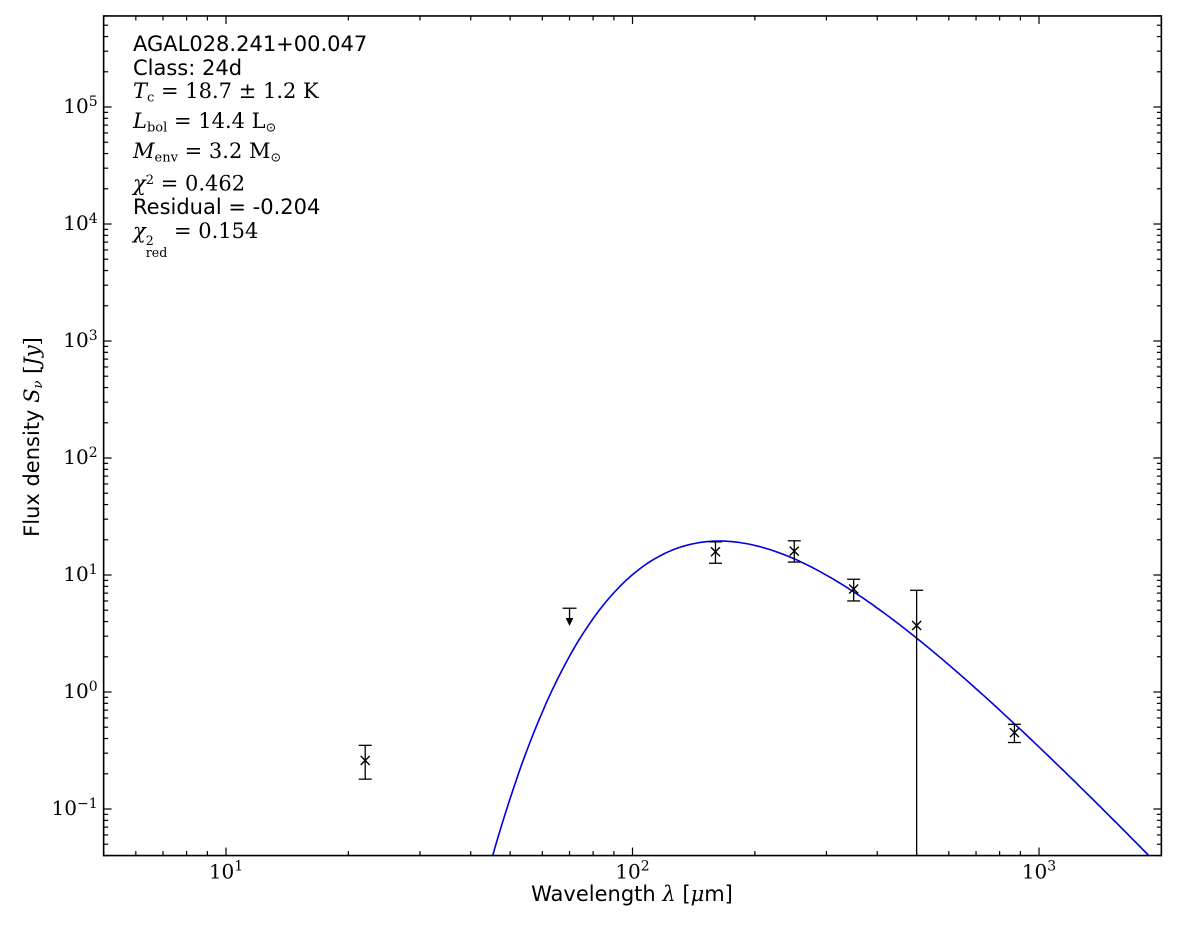 This screenshot has width=1200, height=933. Describe the element at coordinates (80, 223) in the screenshot. I see `y-tick-label: 10⁴` at that location.